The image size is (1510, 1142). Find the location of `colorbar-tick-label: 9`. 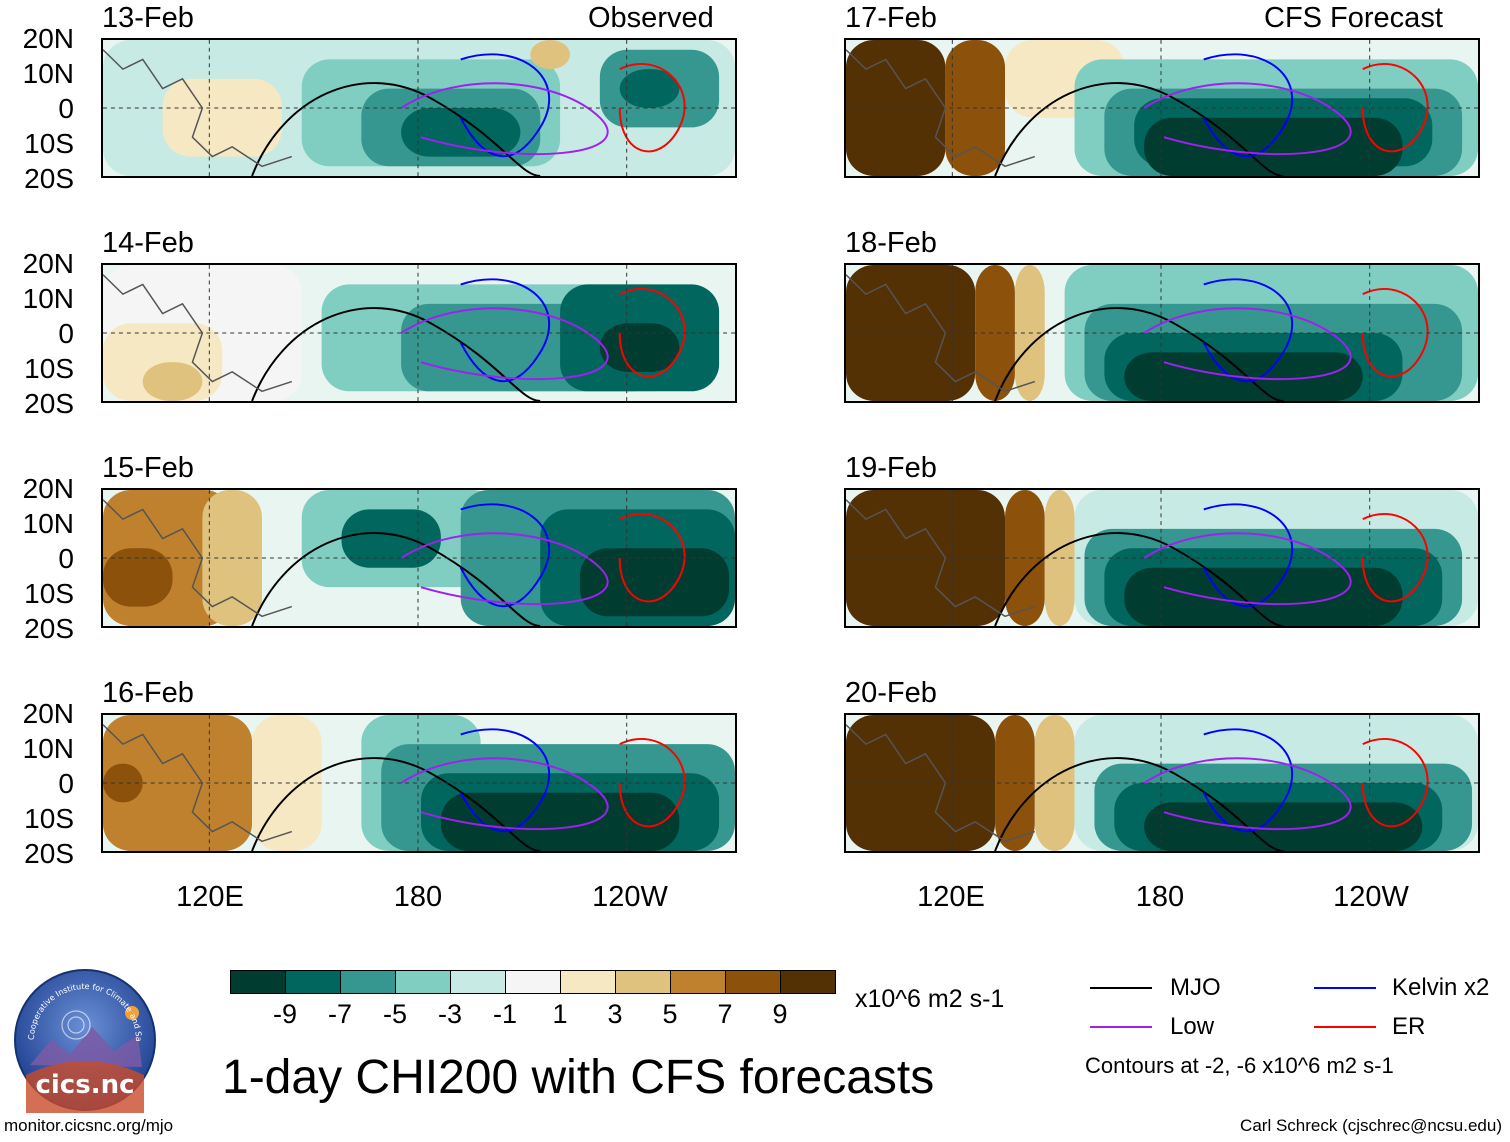

colorbar-tick-label: 9 is located at coordinates (780, 1014).